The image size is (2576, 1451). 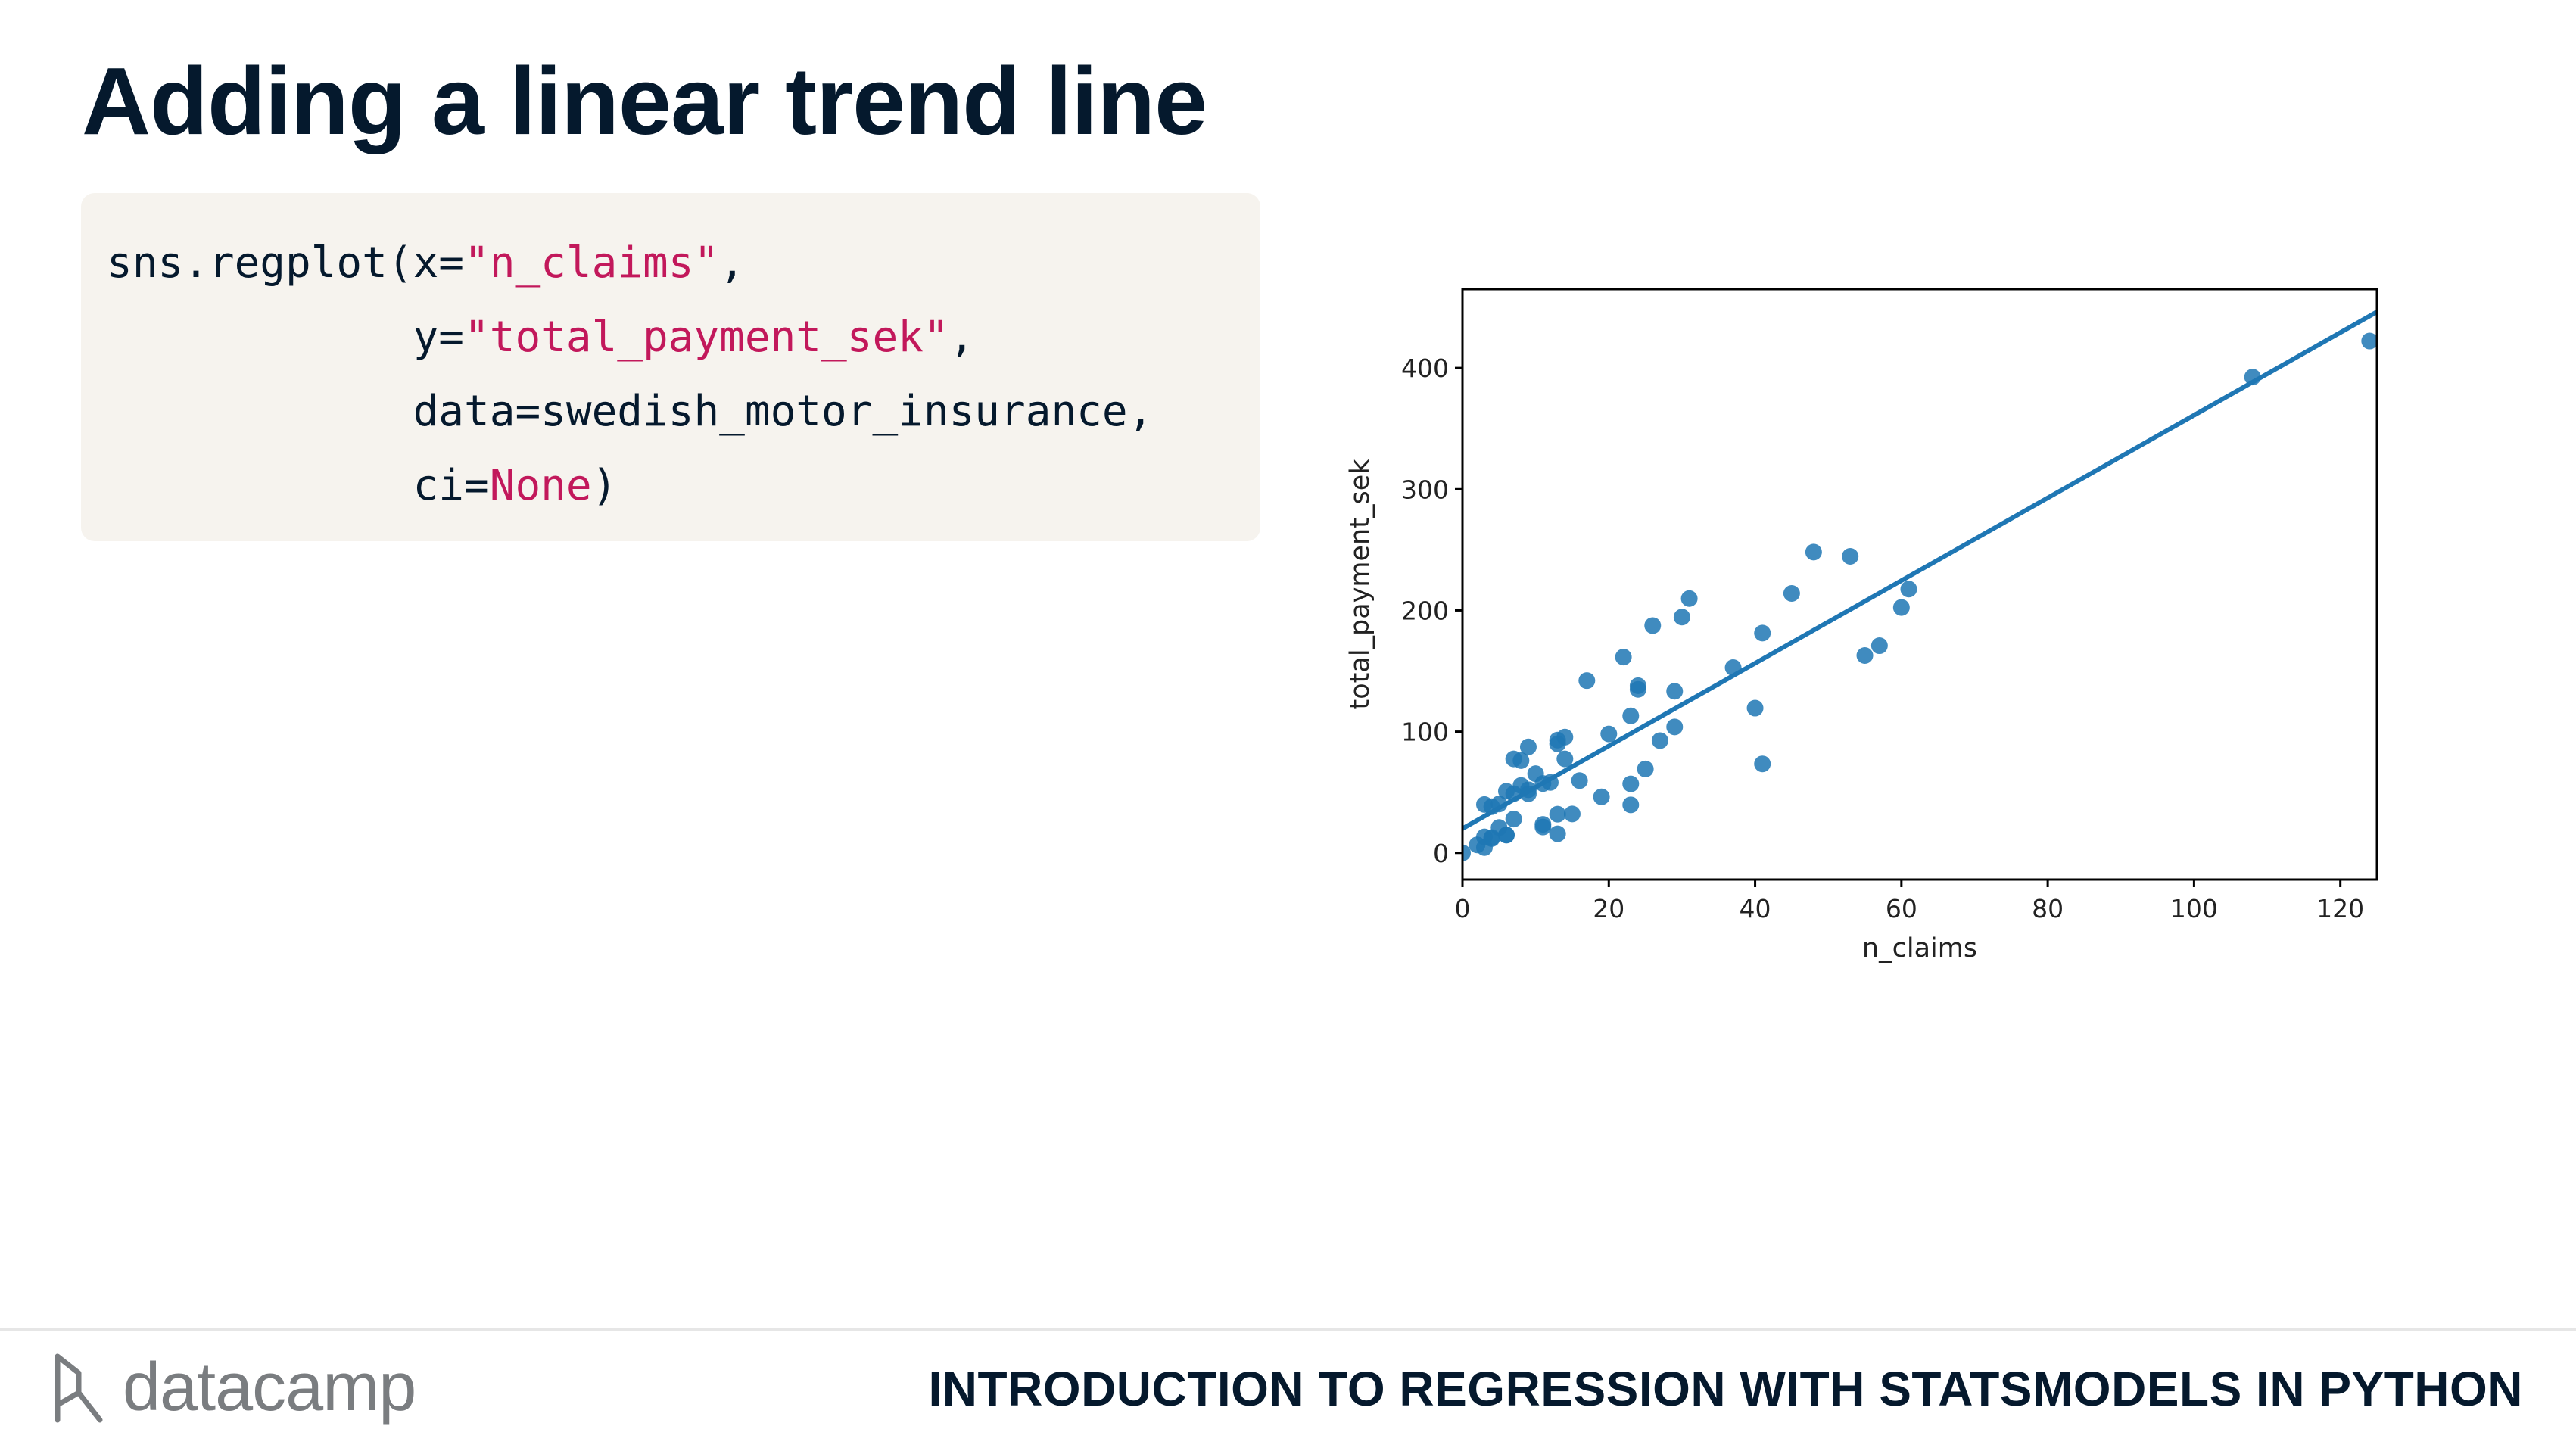 I want to click on code-text: ), so click(x=604, y=485).